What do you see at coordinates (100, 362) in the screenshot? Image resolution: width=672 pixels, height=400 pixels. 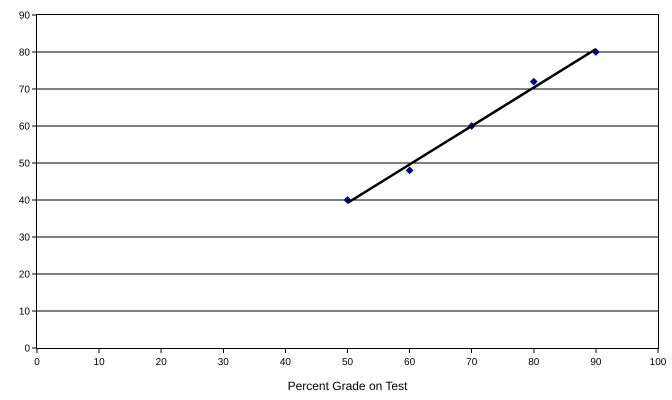 I see `x-tick-label: 10` at bounding box center [100, 362].